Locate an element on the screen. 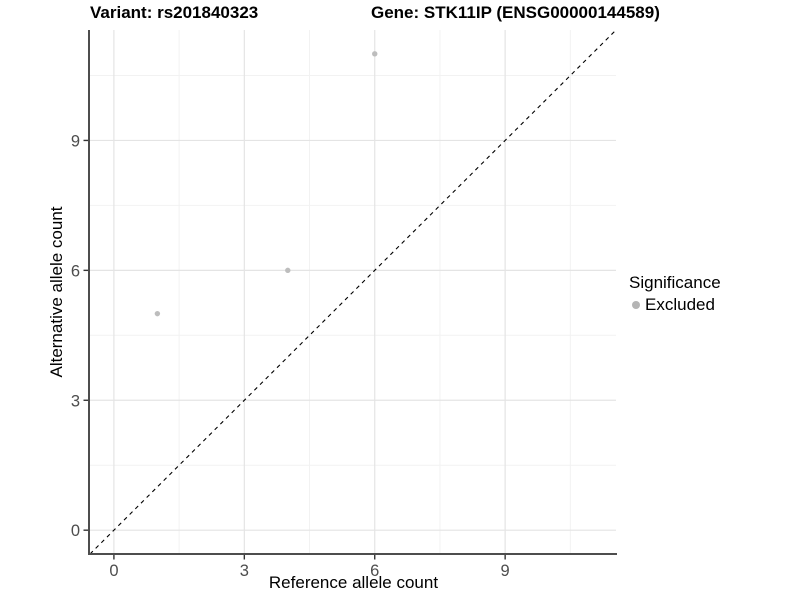 Image resolution: width=800 pixels, height=600 pixels. x-tick-label: 3 is located at coordinates (244, 571).